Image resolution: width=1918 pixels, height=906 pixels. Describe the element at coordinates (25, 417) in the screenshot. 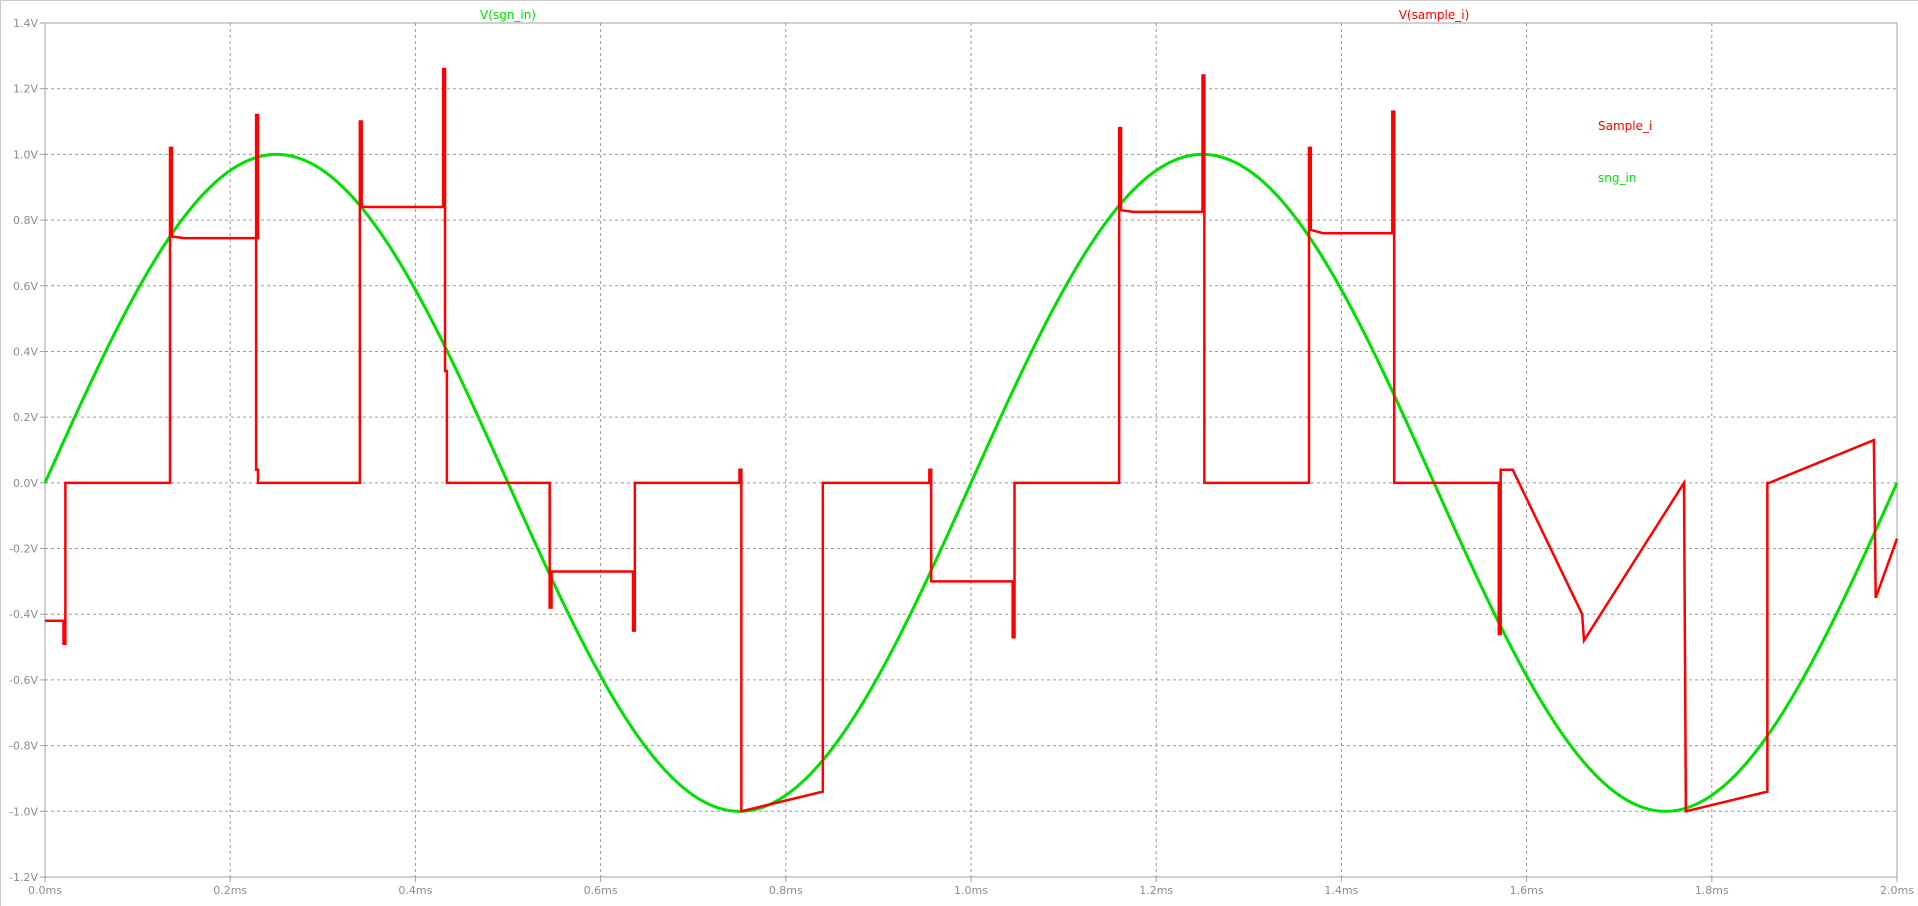

I see `y-tick-label: 0.2V` at that location.